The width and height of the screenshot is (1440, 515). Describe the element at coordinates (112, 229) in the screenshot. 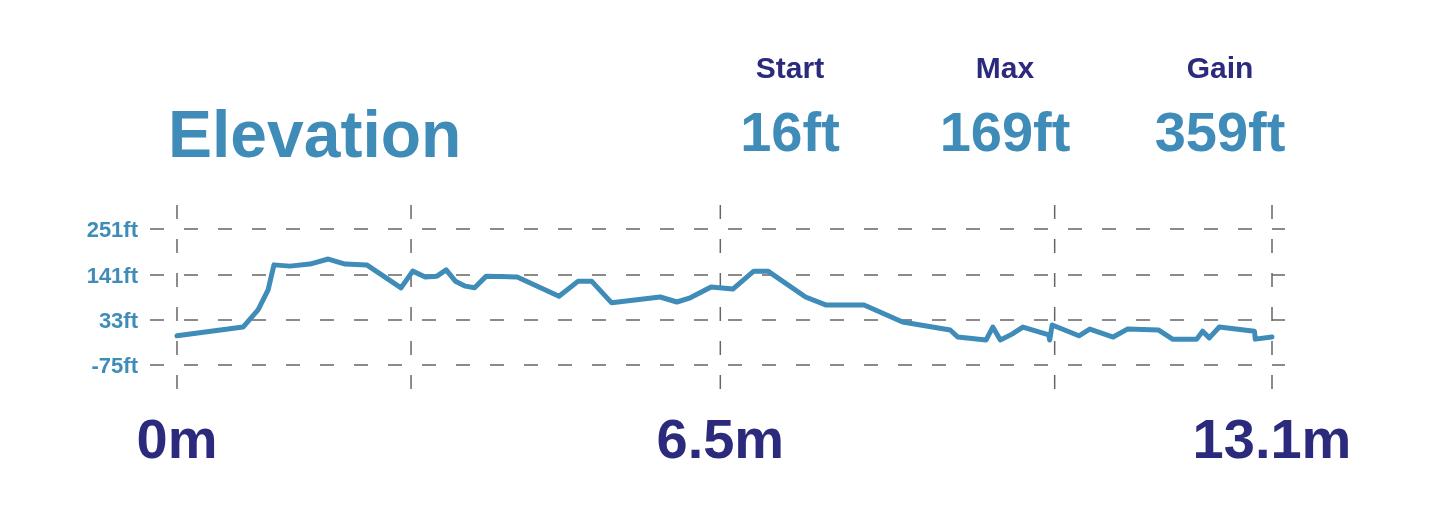

I see `y-tick-label: 251ft` at that location.